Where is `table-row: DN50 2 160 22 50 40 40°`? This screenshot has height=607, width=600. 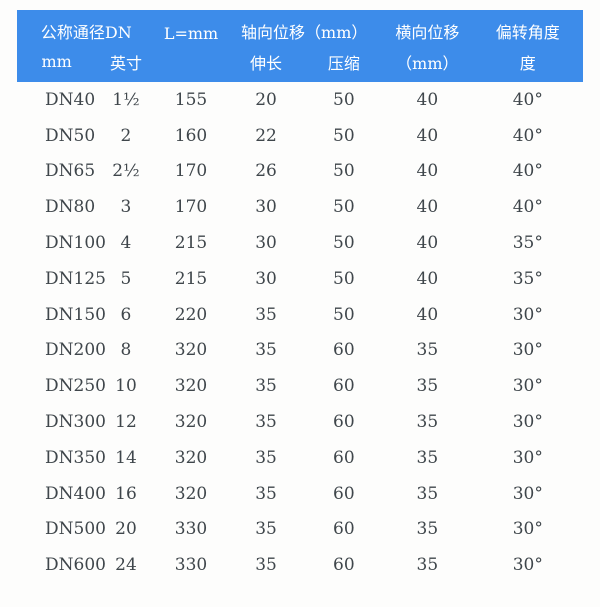 table-row: DN50 2 160 22 50 40 40° is located at coordinates (300, 136).